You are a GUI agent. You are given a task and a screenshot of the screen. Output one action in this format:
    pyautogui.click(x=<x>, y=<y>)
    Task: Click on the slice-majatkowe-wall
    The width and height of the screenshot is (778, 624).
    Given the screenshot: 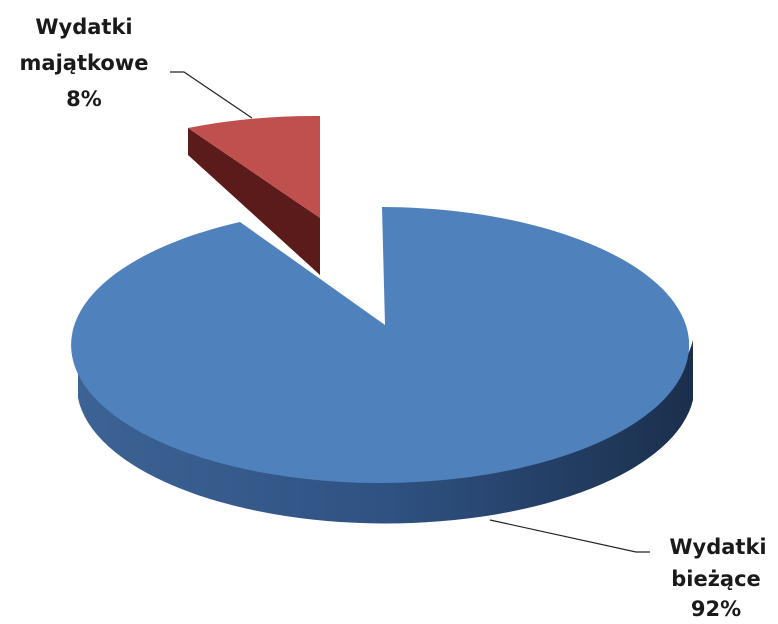 What is the action you would take?
    pyautogui.click(x=254, y=201)
    